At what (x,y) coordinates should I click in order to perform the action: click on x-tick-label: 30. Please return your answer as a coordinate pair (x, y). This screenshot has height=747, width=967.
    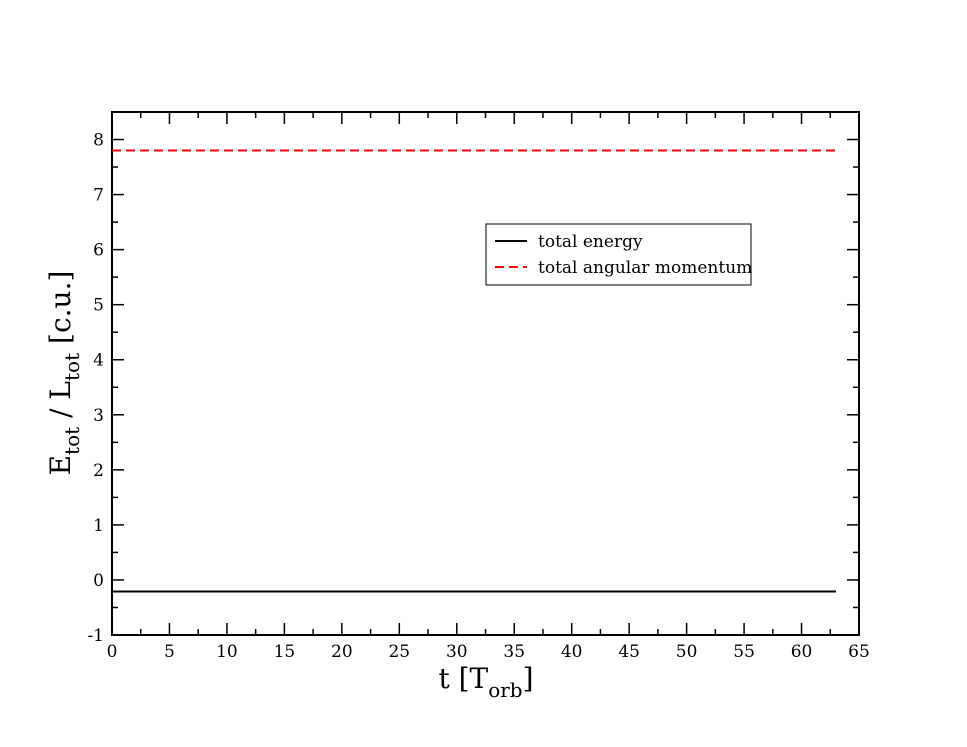
    Looking at the image, I should click on (457, 652).